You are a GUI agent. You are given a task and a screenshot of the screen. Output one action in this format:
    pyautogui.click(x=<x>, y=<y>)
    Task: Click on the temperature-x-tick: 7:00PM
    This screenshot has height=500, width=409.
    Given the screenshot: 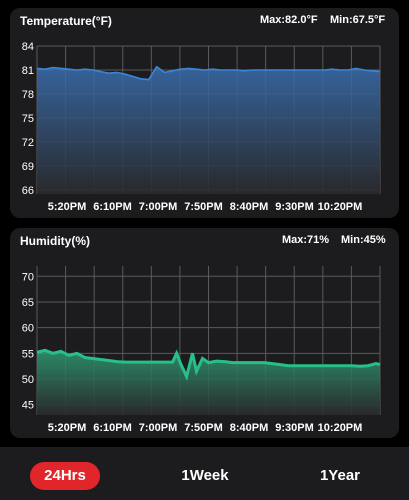 What is the action you would take?
    pyautogui.click(x=158, y=207)
    